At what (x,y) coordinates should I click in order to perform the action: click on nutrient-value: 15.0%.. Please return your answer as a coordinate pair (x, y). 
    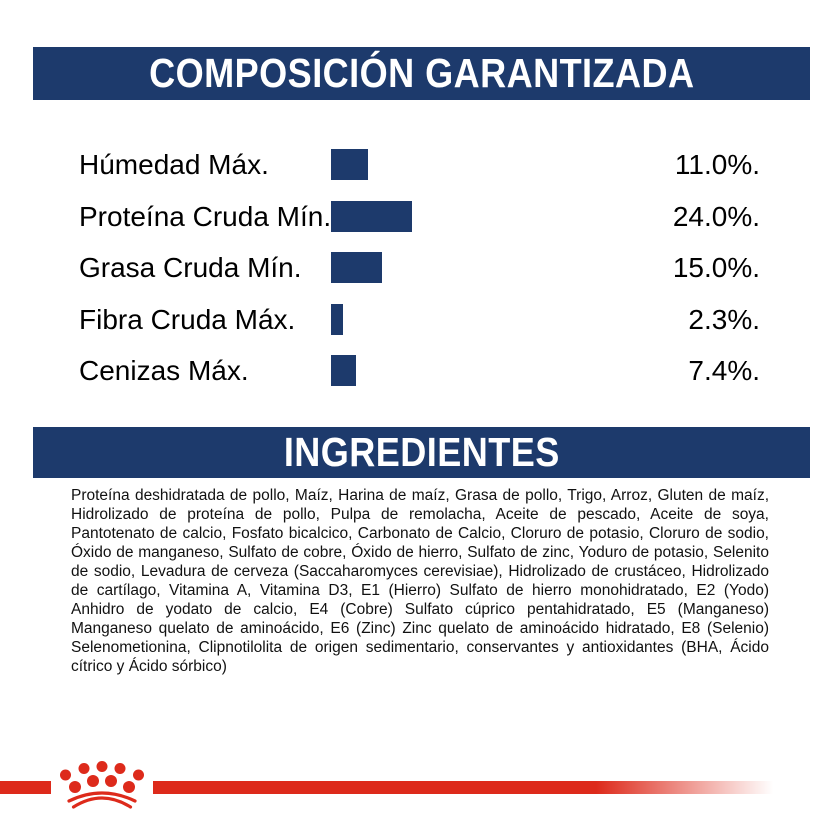
    Looking at the image, I should click on (716, 267).